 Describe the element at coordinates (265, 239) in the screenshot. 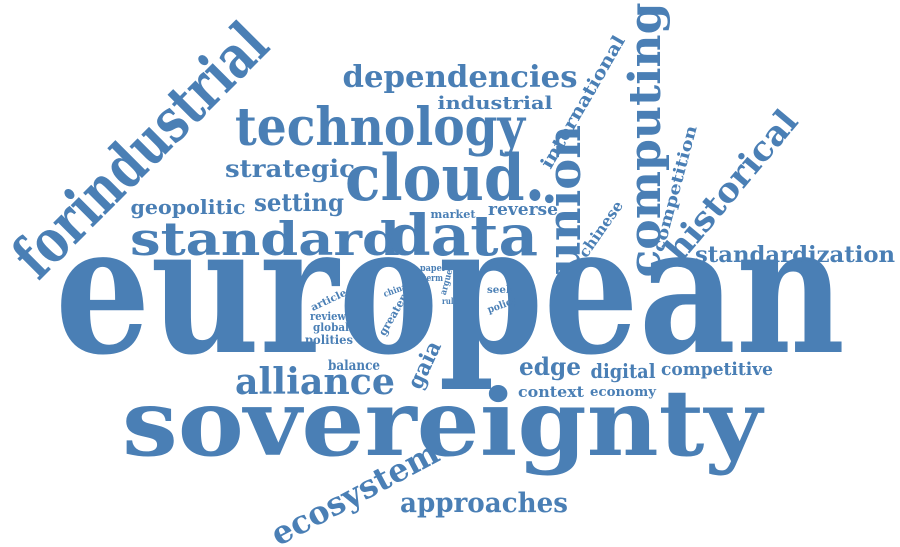

I see `word-standard: standard` at that location.